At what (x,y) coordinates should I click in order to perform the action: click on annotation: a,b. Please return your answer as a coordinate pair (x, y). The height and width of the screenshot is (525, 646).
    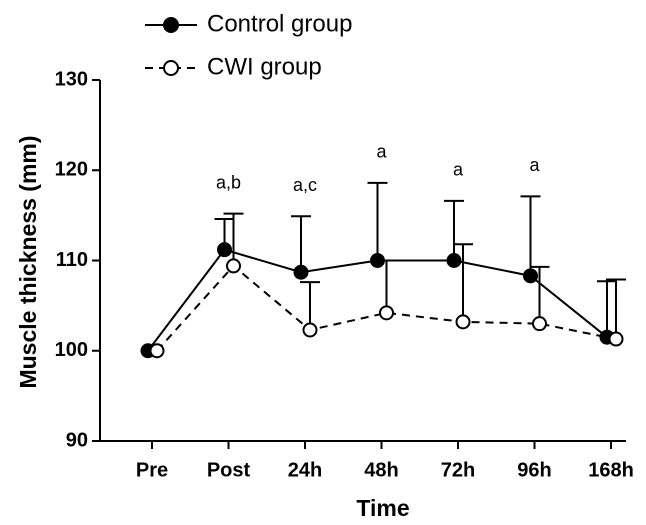
    Looking at the image, I should click on (228, 182).